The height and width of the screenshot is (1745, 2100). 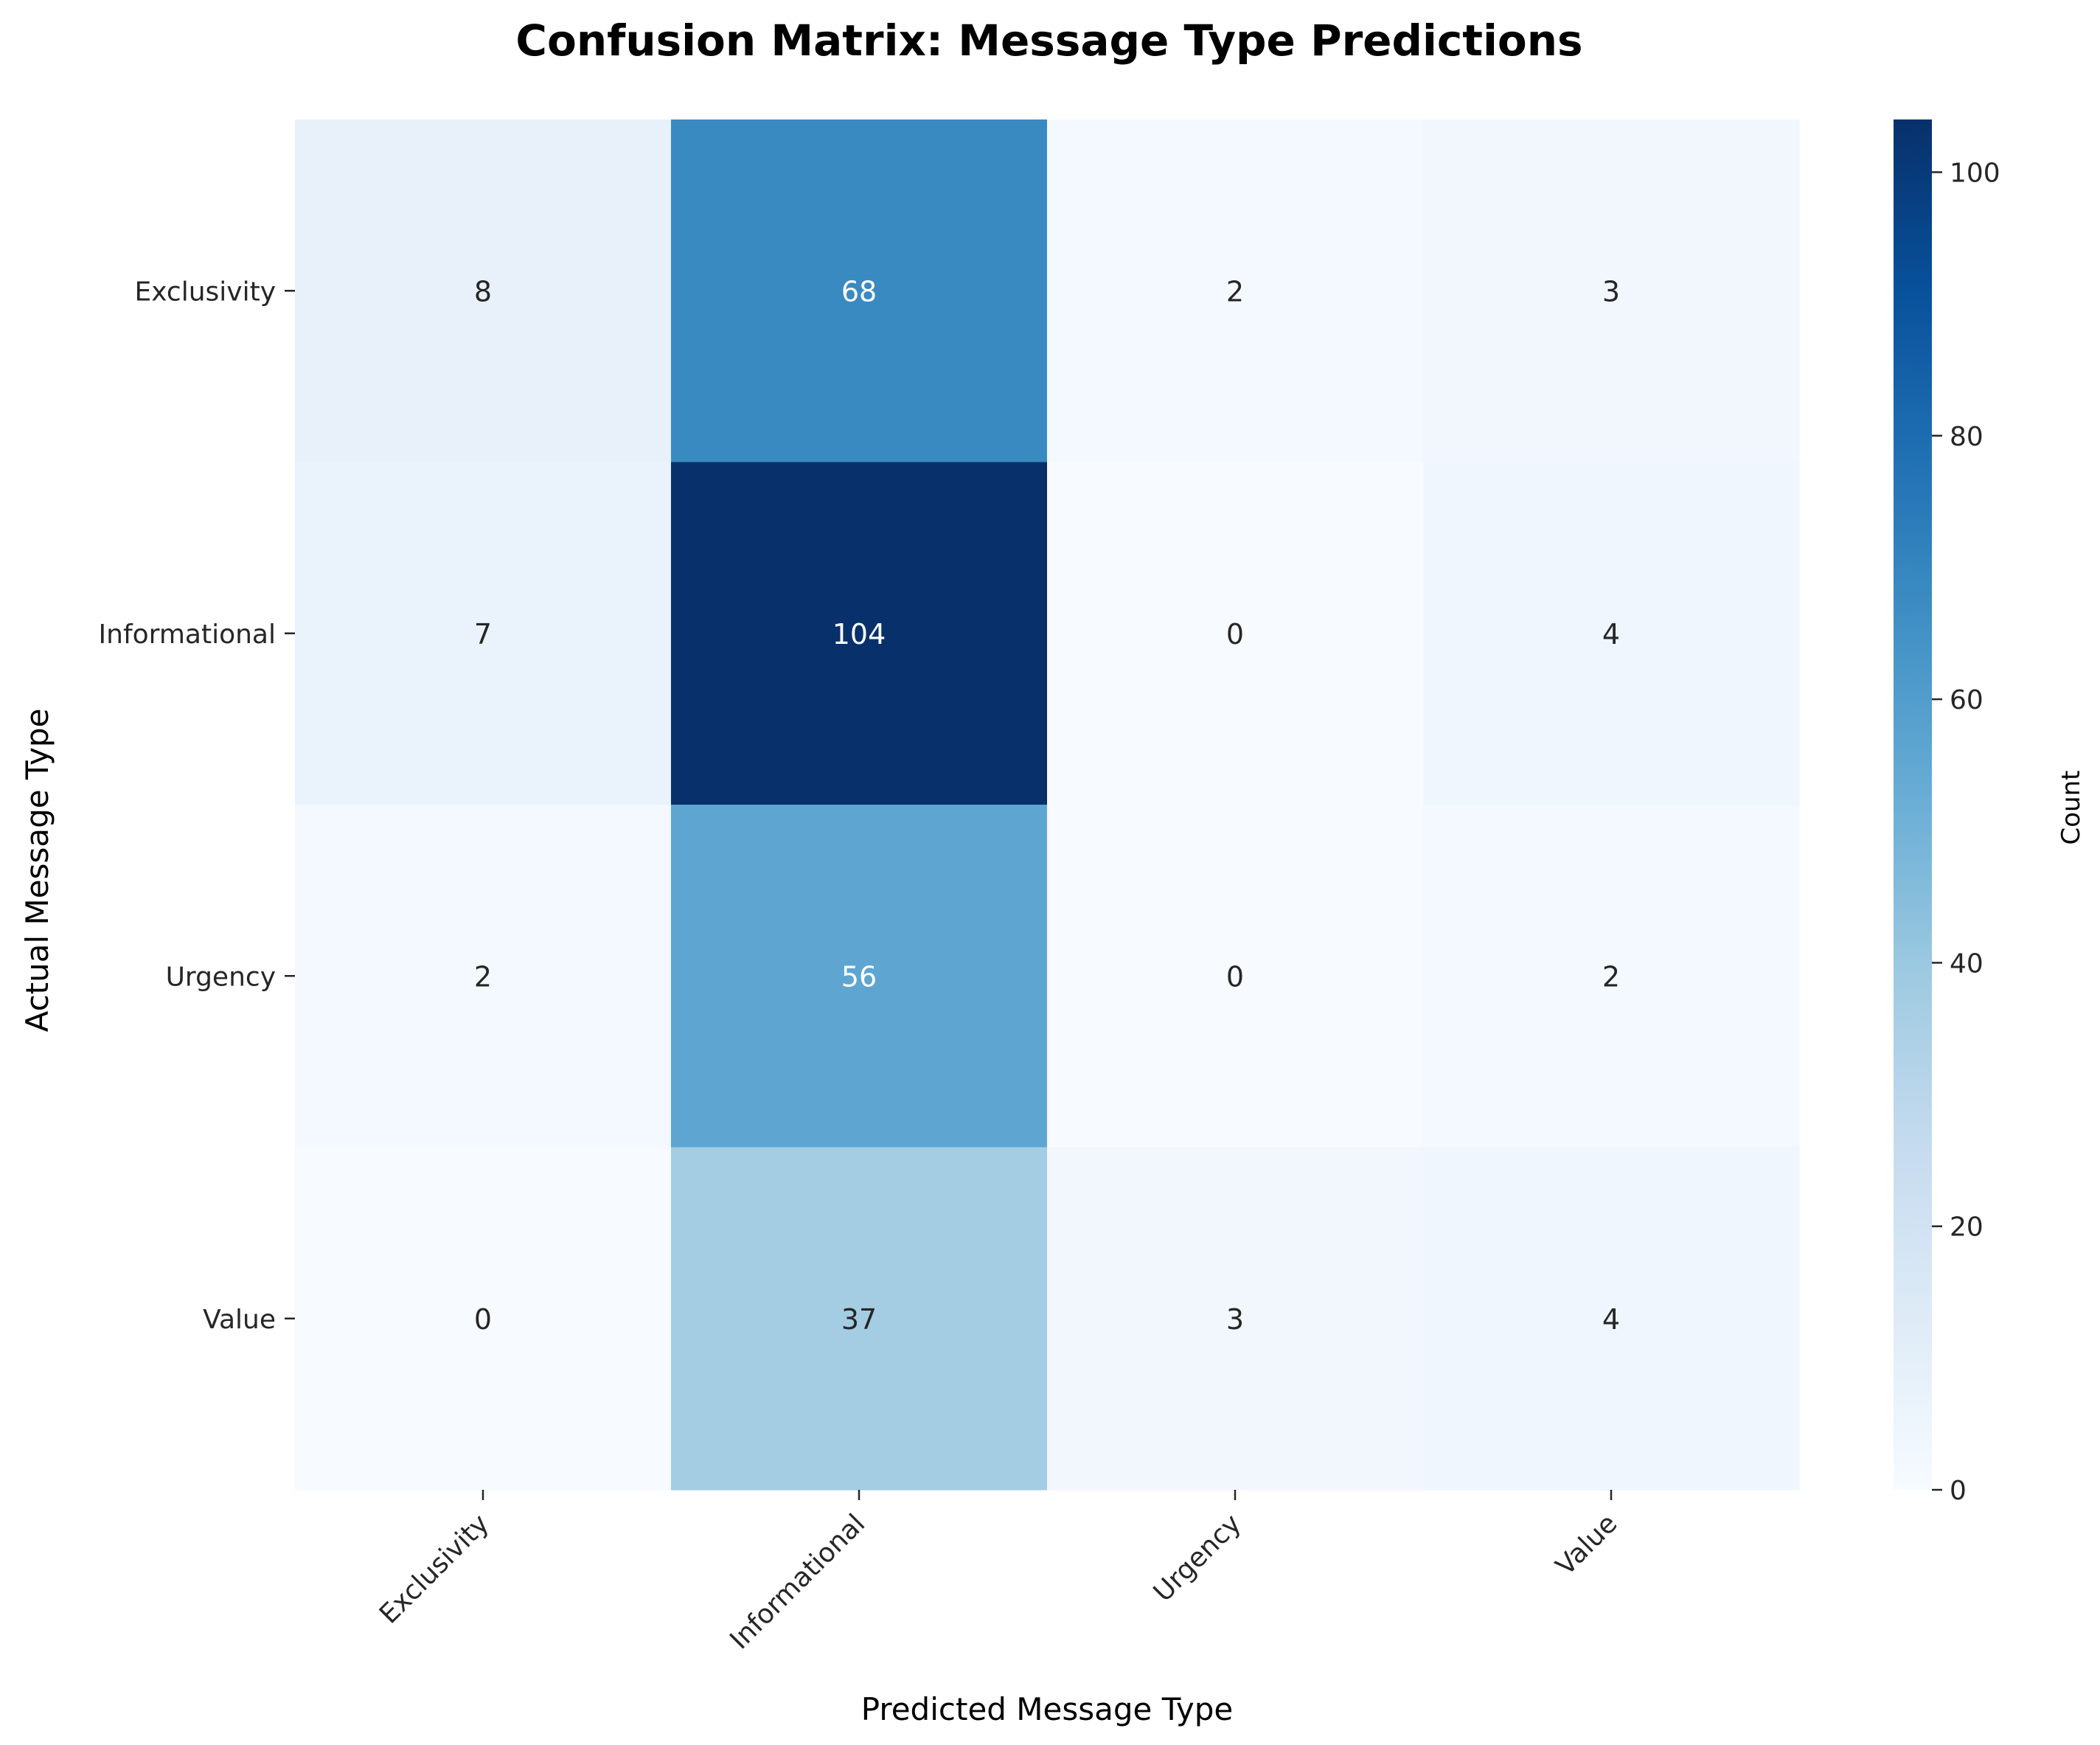 I want to click on x-tick-label: Urgency, so click(x=1198, y=1558).